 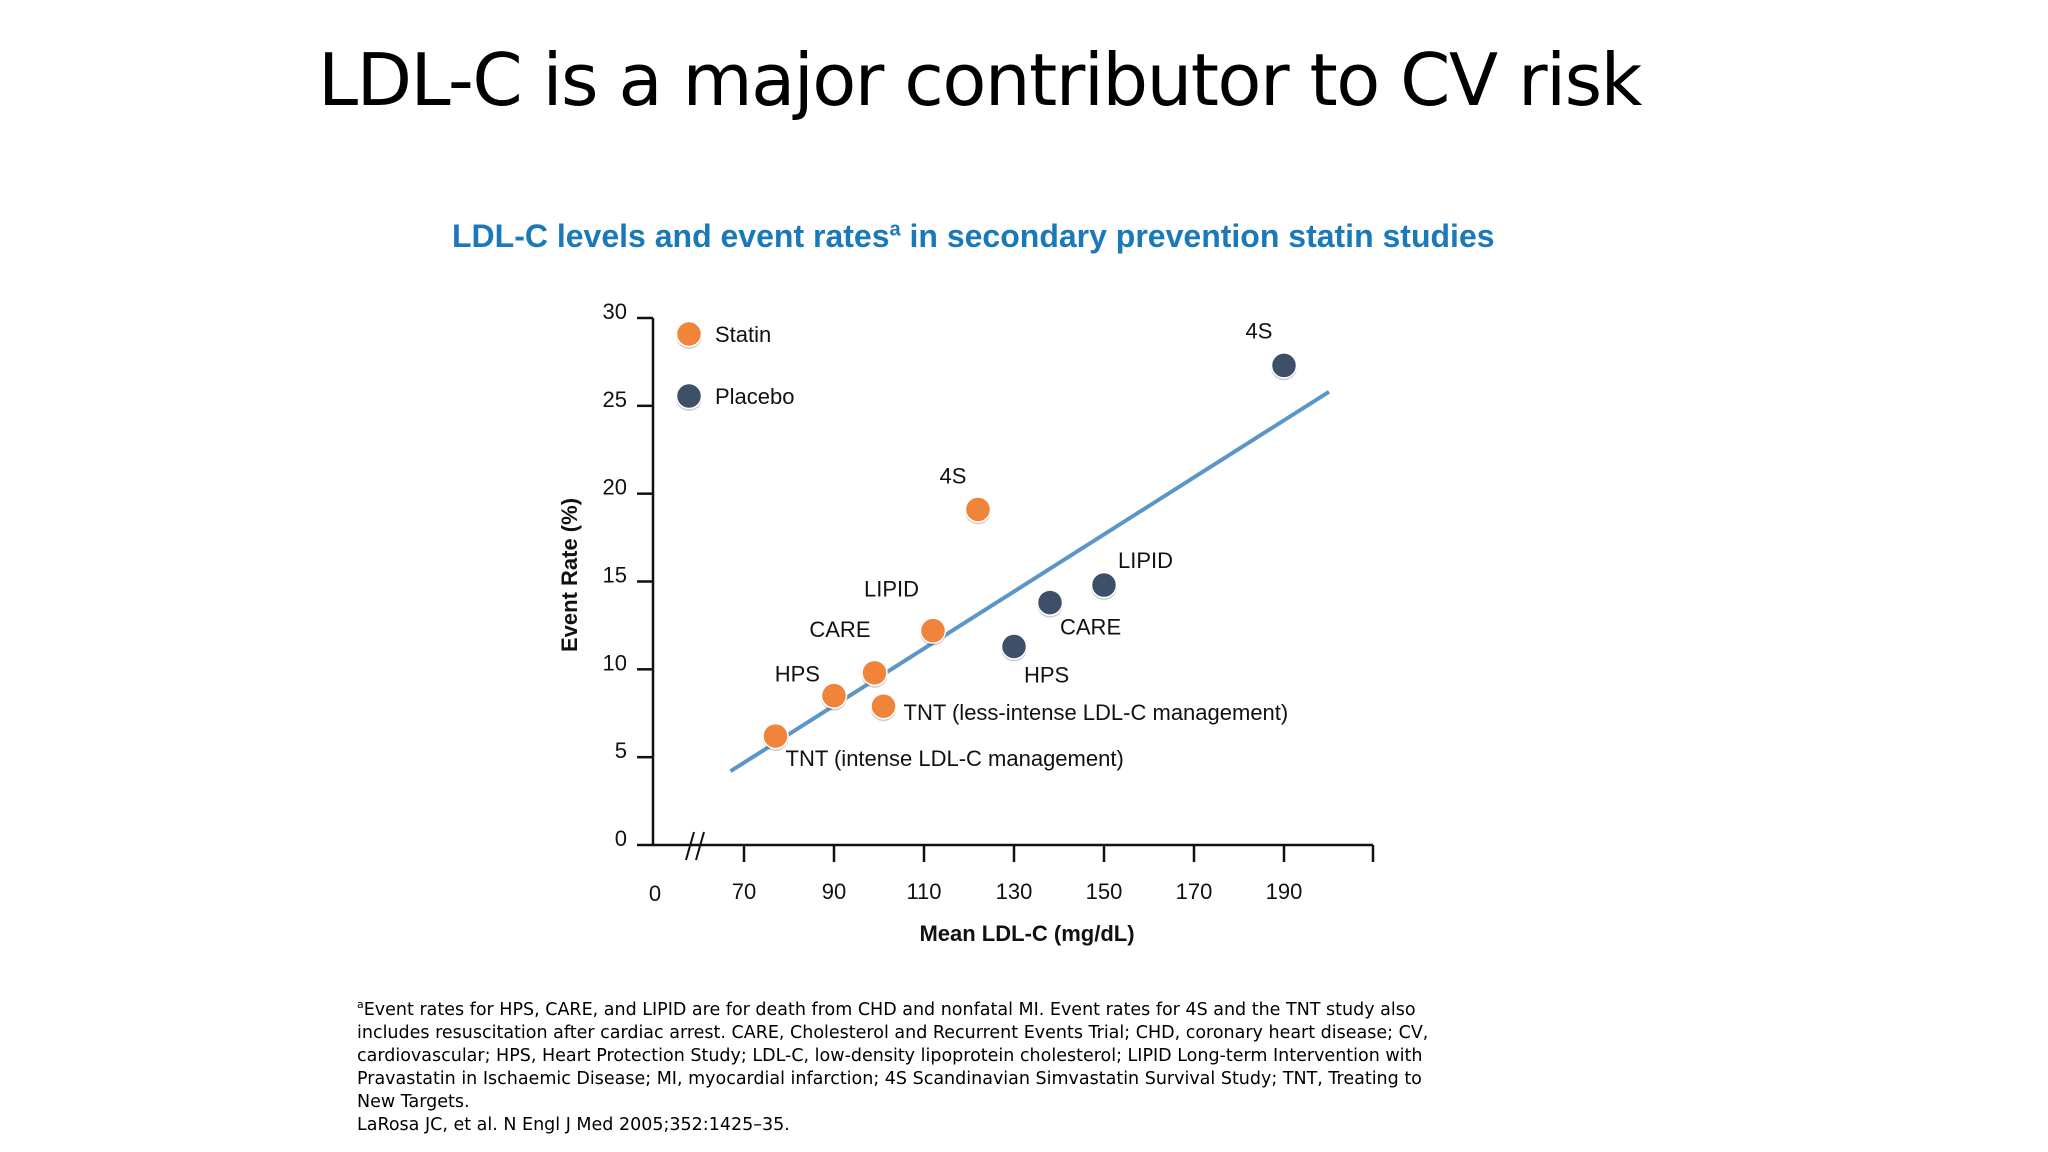 What do you see at coordinates (1197, 236) in the screenshot?
I see `chart-subtitle-tail: in secondary prevention statin studies` at bounding box center [1197, 236].